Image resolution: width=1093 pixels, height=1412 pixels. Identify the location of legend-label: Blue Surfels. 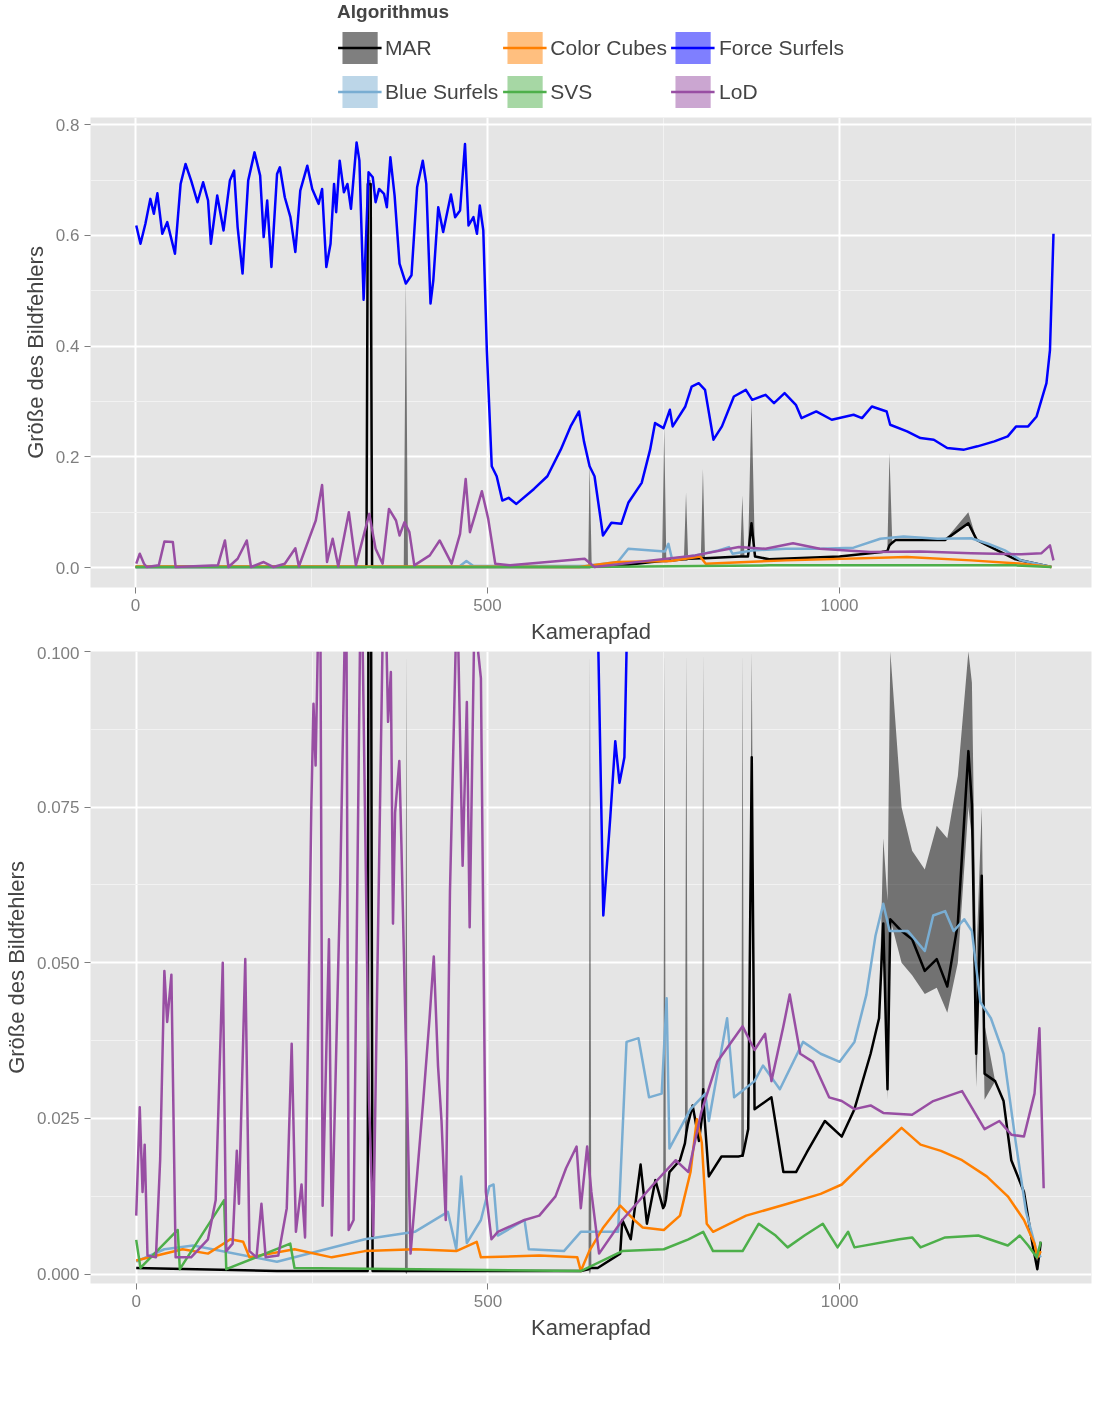
(442, 91).